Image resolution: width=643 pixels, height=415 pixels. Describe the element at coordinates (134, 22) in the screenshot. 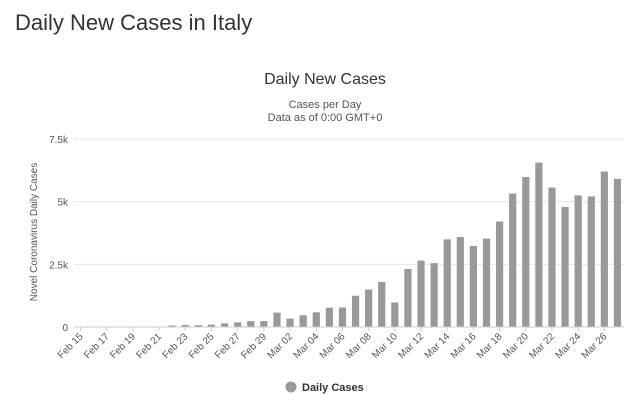

I see `page-heading: Daily New Cases in Italy` at that location.